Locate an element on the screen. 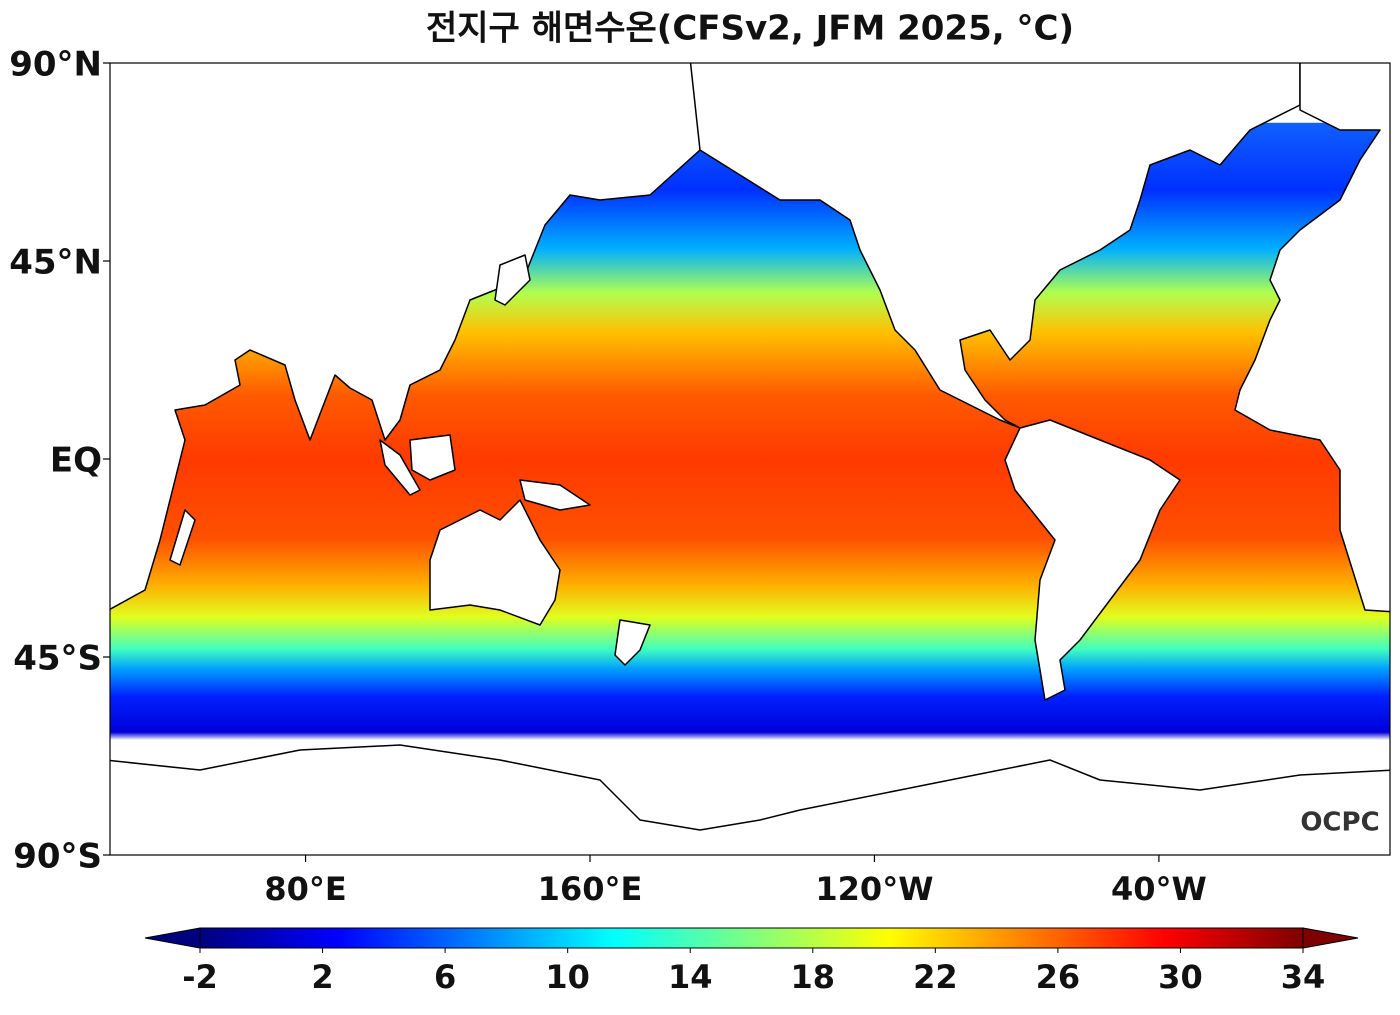  colorbar: -2 2 6 10 14 18 22 26 30 34 is located at coordinates (751, 961).